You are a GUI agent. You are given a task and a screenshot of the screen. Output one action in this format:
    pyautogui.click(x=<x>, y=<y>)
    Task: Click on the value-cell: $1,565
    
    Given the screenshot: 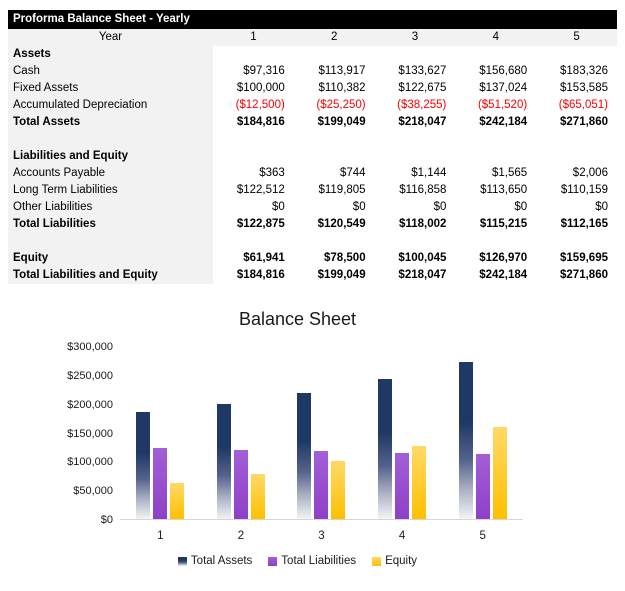 What is the action you would take?
    pyautogui.click(x=510, y=173)
    